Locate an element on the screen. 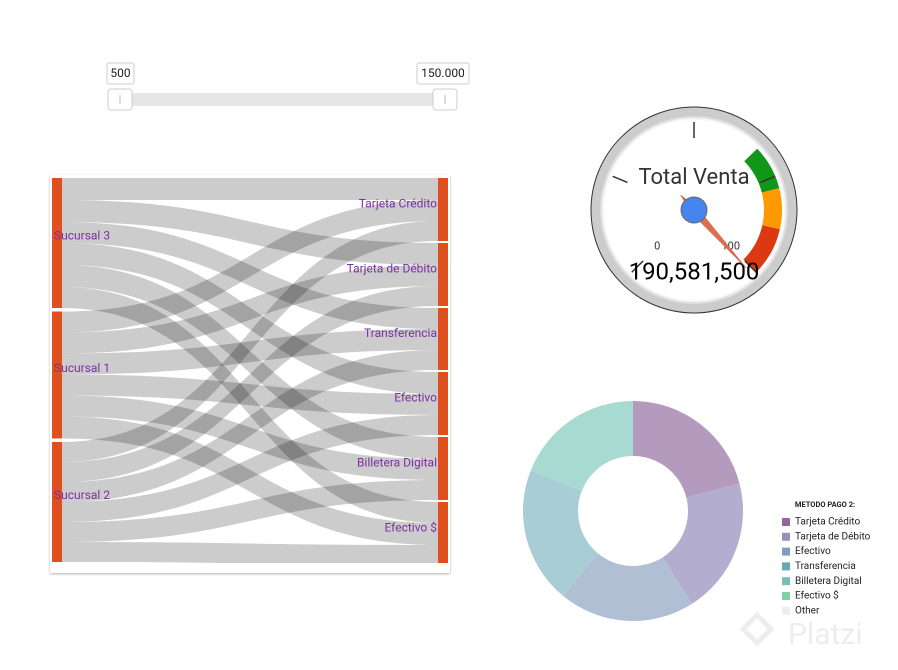  legend-label: Tarjeta Crédito is located at coordinates (827, 522).